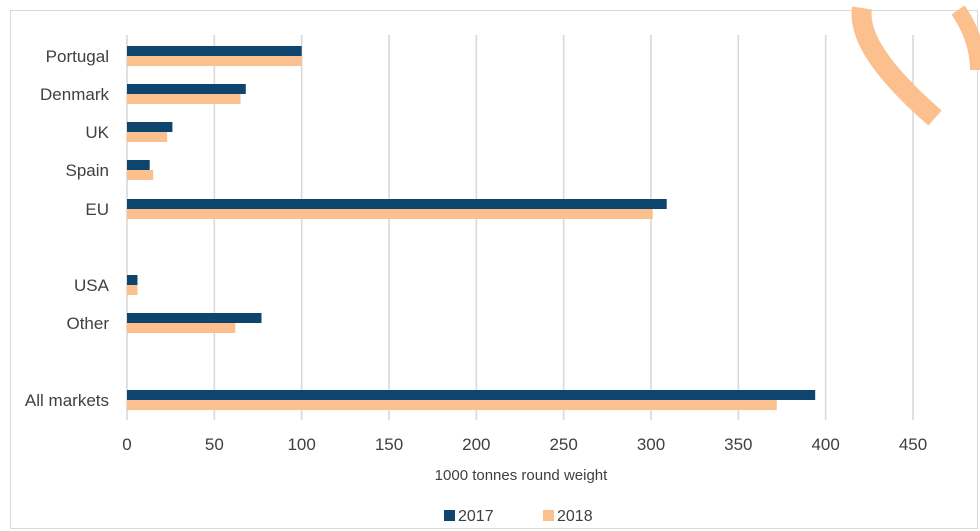  What do you see at coordinates (476, 516) in the screenshot?
I see `legend-label-2017: 2017` at bounding box center [476, 516].